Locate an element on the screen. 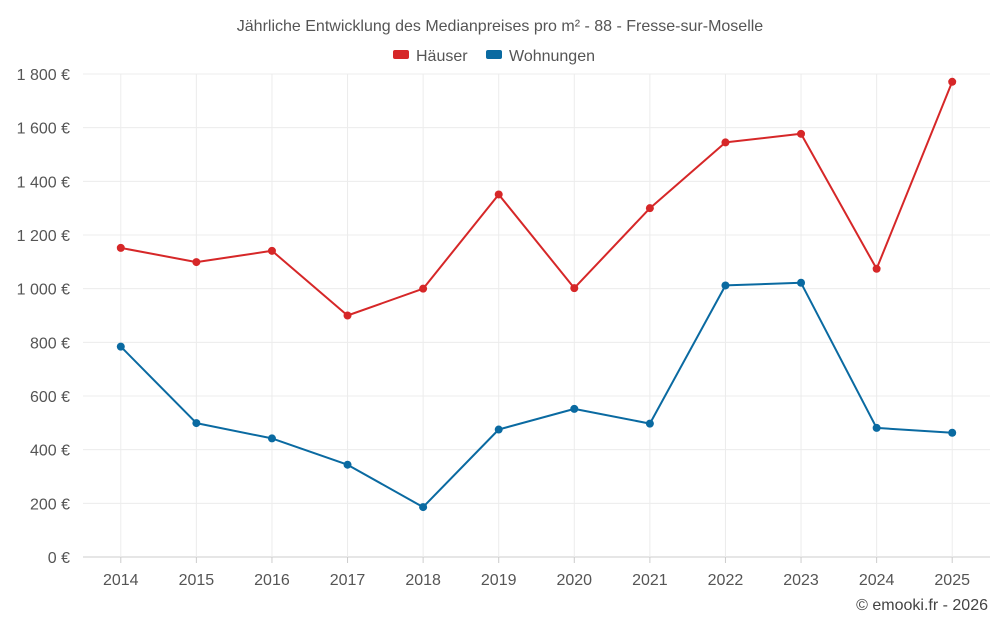 Image resolution: width=1000 pixels, height=630 pixels. legend-item: Wohnungen is located at coordinates (540, 56).